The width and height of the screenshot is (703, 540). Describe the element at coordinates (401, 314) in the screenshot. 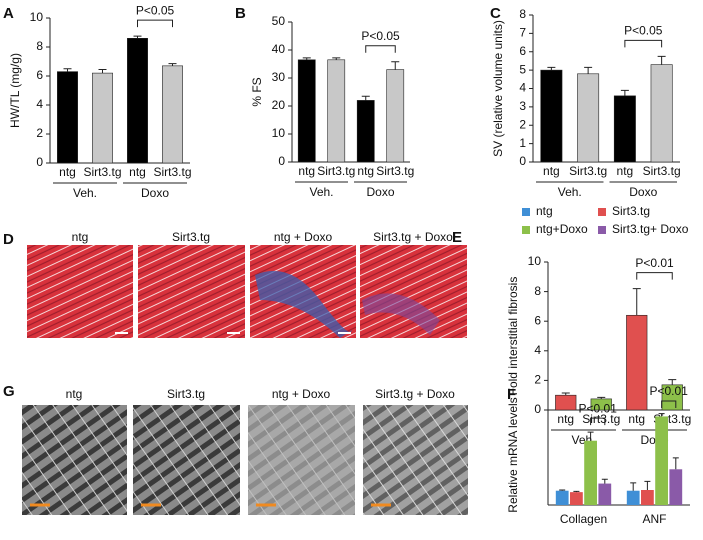

I see `fibrosis-stain` at that location.